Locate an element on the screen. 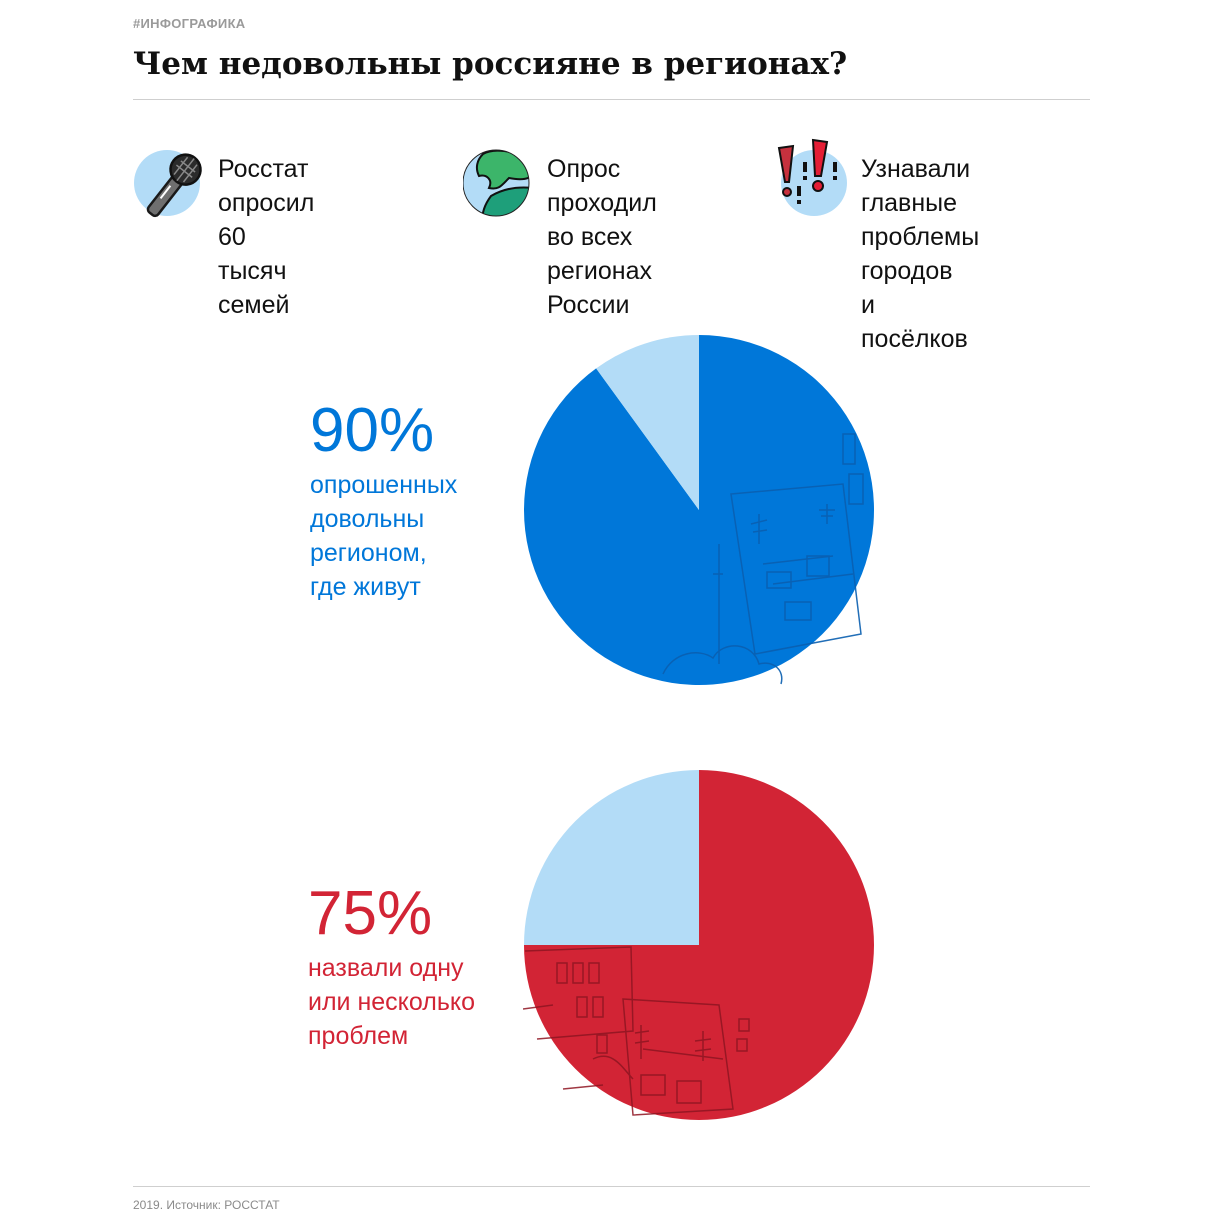  bottom-divider is located at coordinates (611, 1186).